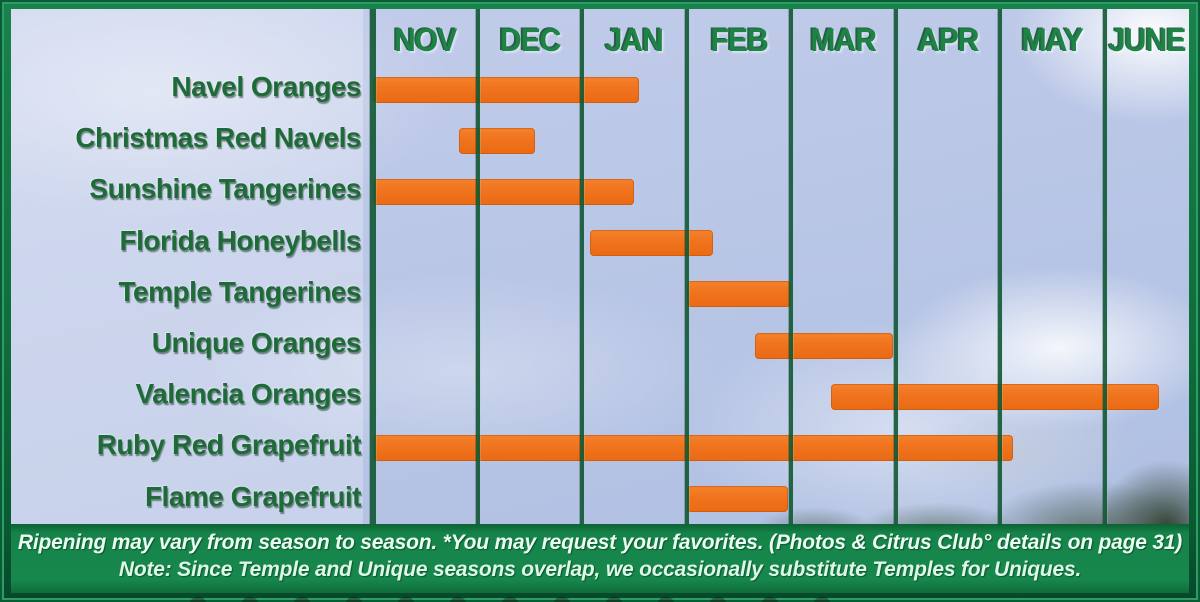 This screenshot has width=1200, height=602. I want to click on season-bar-flame-grapefruit, so click(737, 499).